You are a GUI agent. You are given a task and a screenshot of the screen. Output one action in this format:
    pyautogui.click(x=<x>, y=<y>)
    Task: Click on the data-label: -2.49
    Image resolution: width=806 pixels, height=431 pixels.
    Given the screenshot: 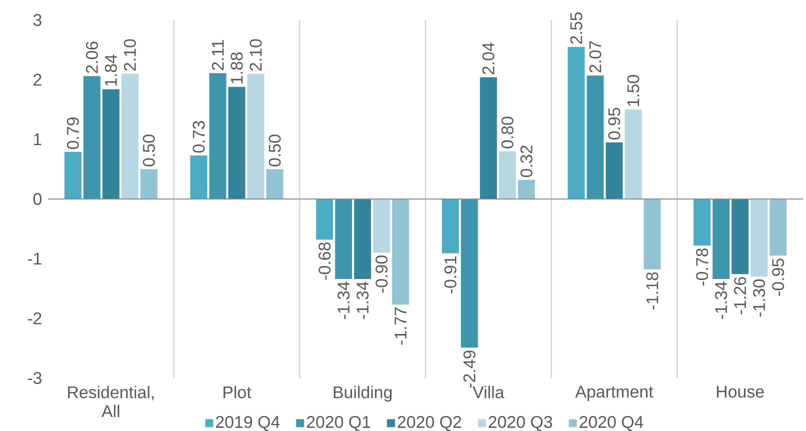 What is the action you would take?
    pyautogui.click(x=469, y=369)
    